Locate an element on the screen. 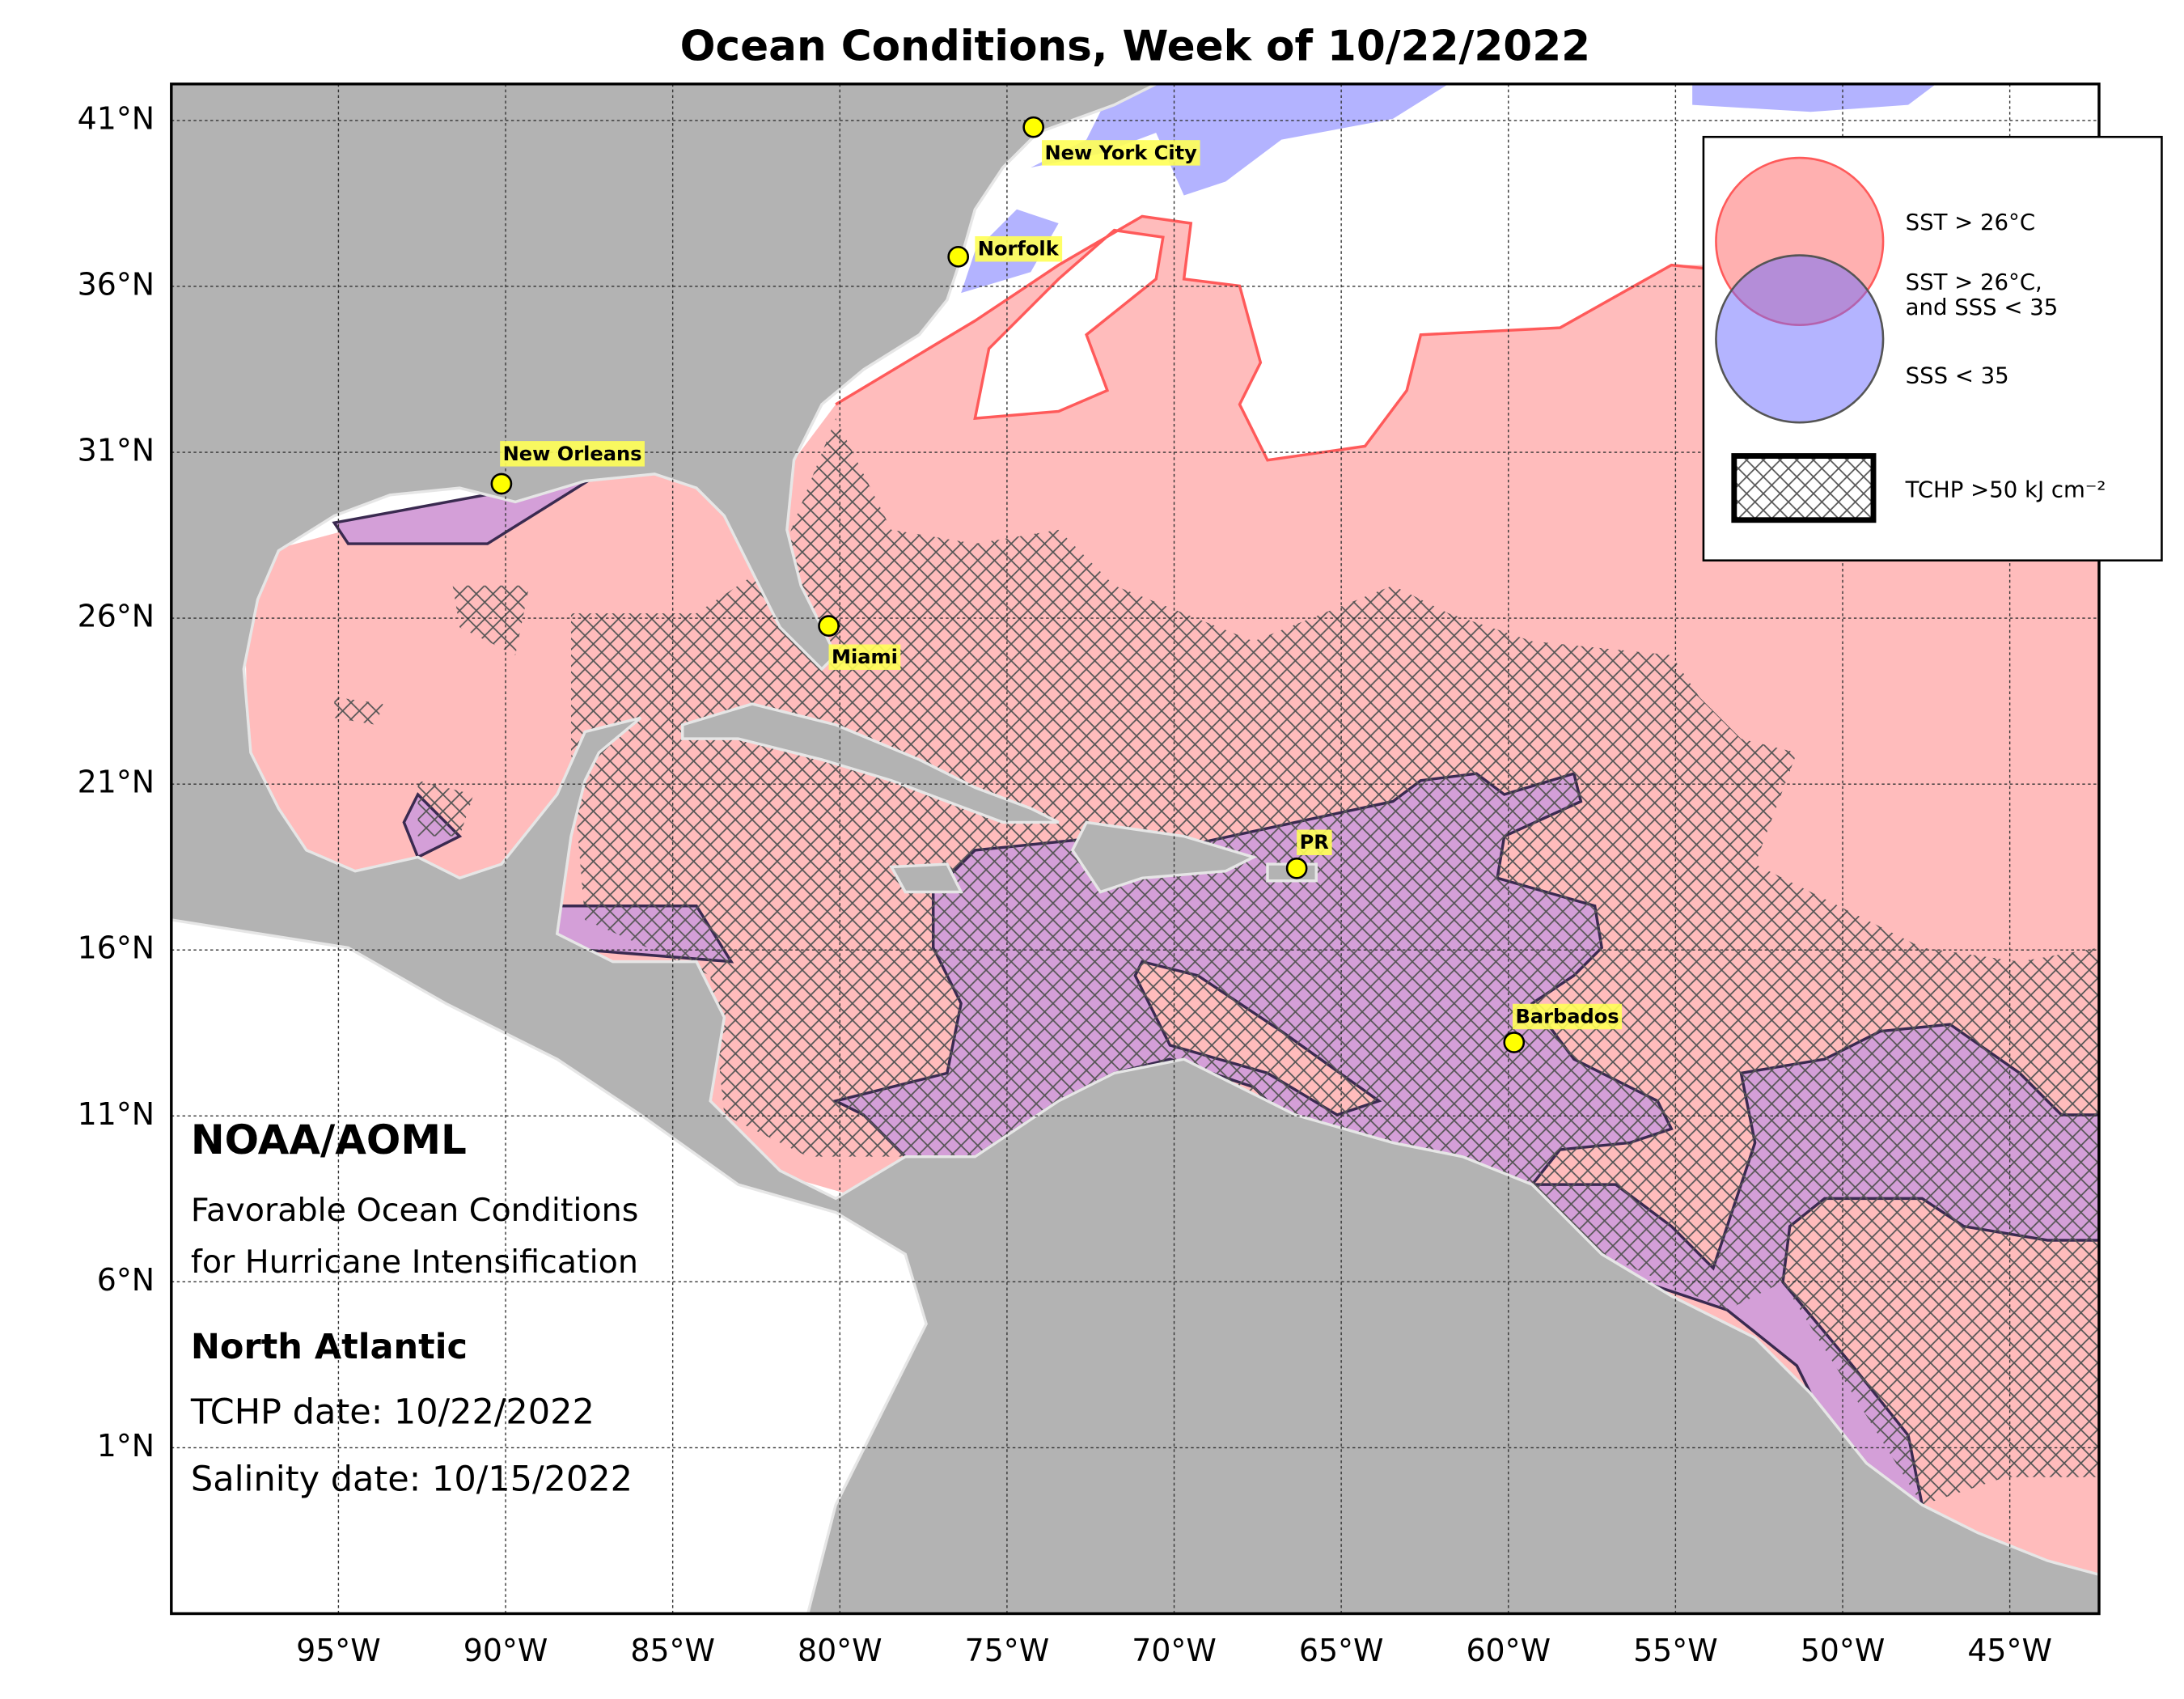  lon-tick-label: 70°W is located at coordinates (1174, 1650).